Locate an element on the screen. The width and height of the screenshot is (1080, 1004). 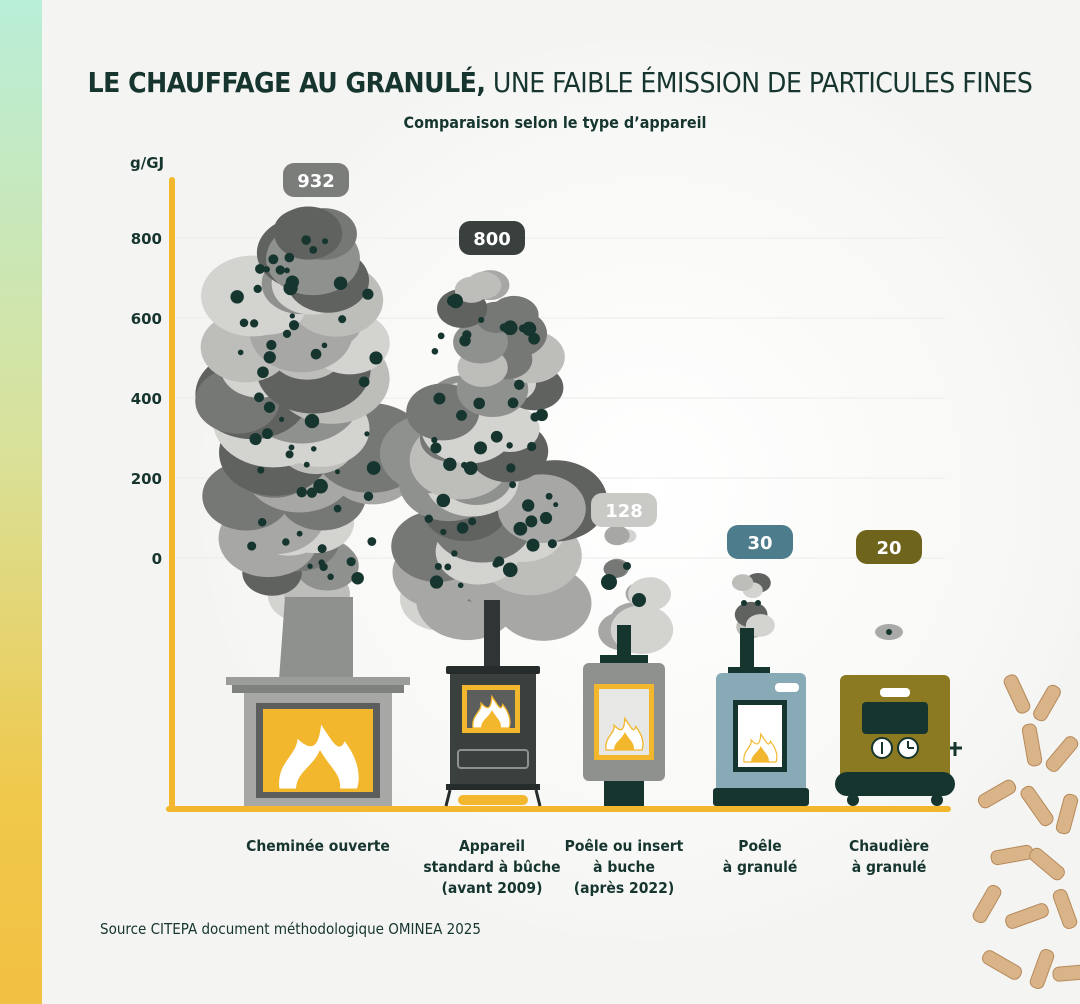
y-tick-label: 0 is located at coordinates (157, 559).